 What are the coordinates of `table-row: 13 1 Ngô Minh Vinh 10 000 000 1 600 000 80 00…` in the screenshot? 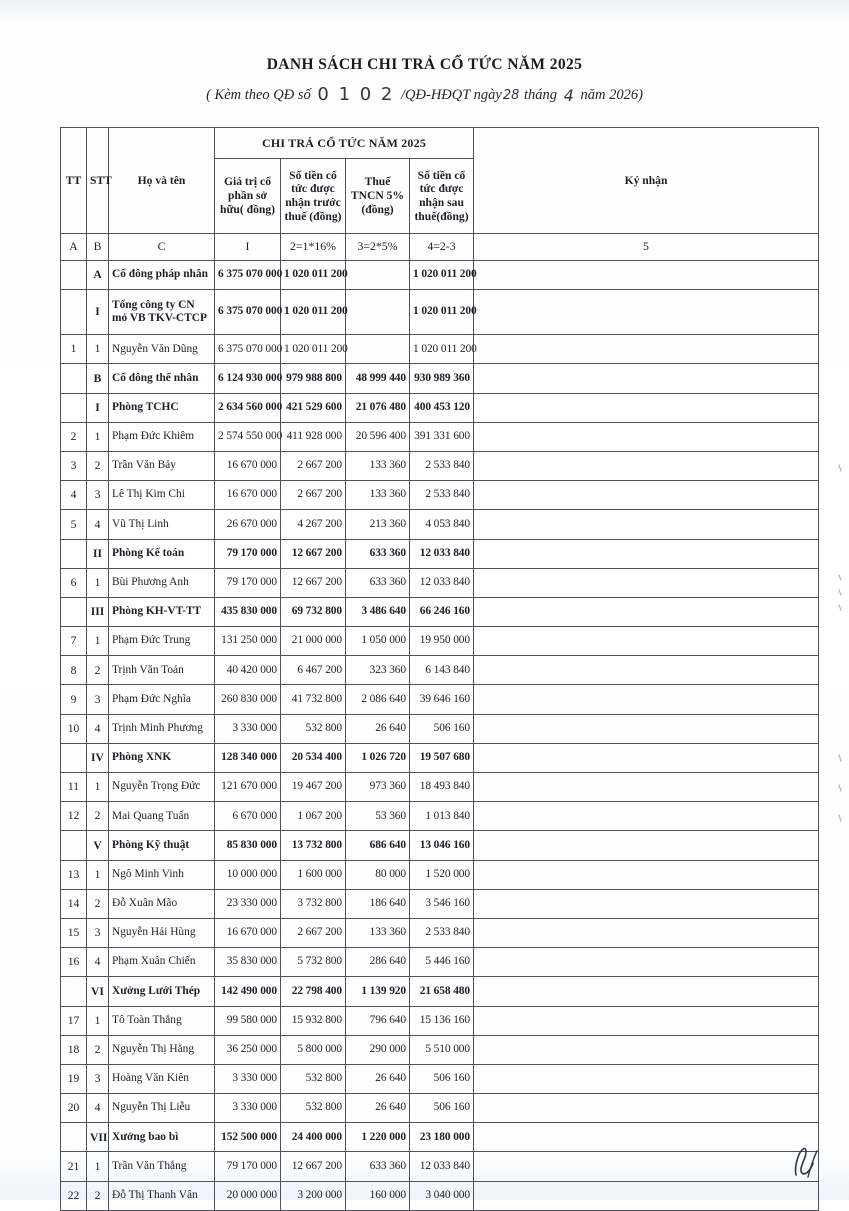 It's located at (439, 874).